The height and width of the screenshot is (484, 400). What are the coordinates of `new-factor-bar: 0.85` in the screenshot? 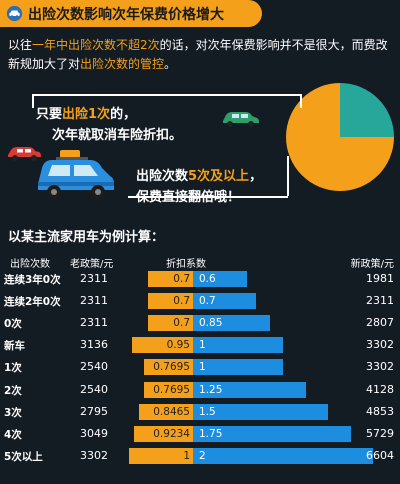 It's located at (231, 323).